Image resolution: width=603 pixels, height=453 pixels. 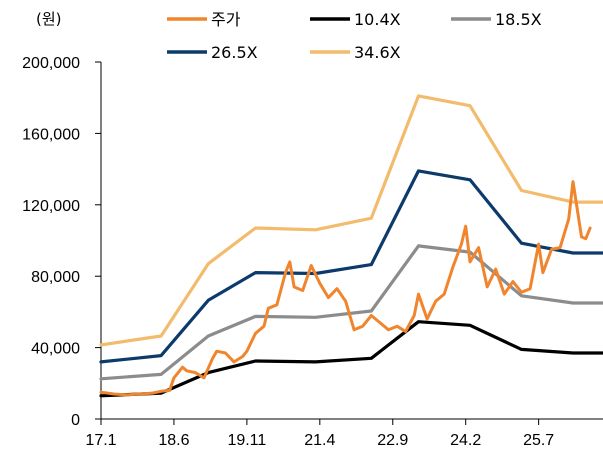 What do you see at coordinates (51, 134) in the screenshot?
I see `y-tick-label: 160,000` at bounding box center [51, 134].